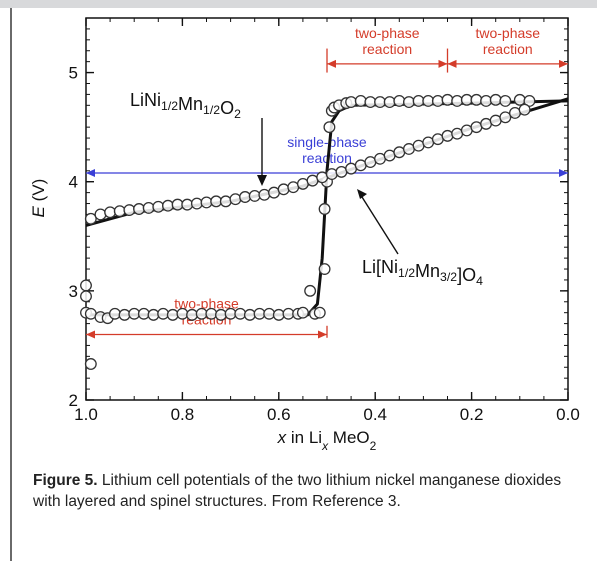 Image resolution: width=597 pixels, height=561 pixels. Describe the element at coordinates (86, 414) in the screenshot. I see `x-tick-label: 1.0` at that location.